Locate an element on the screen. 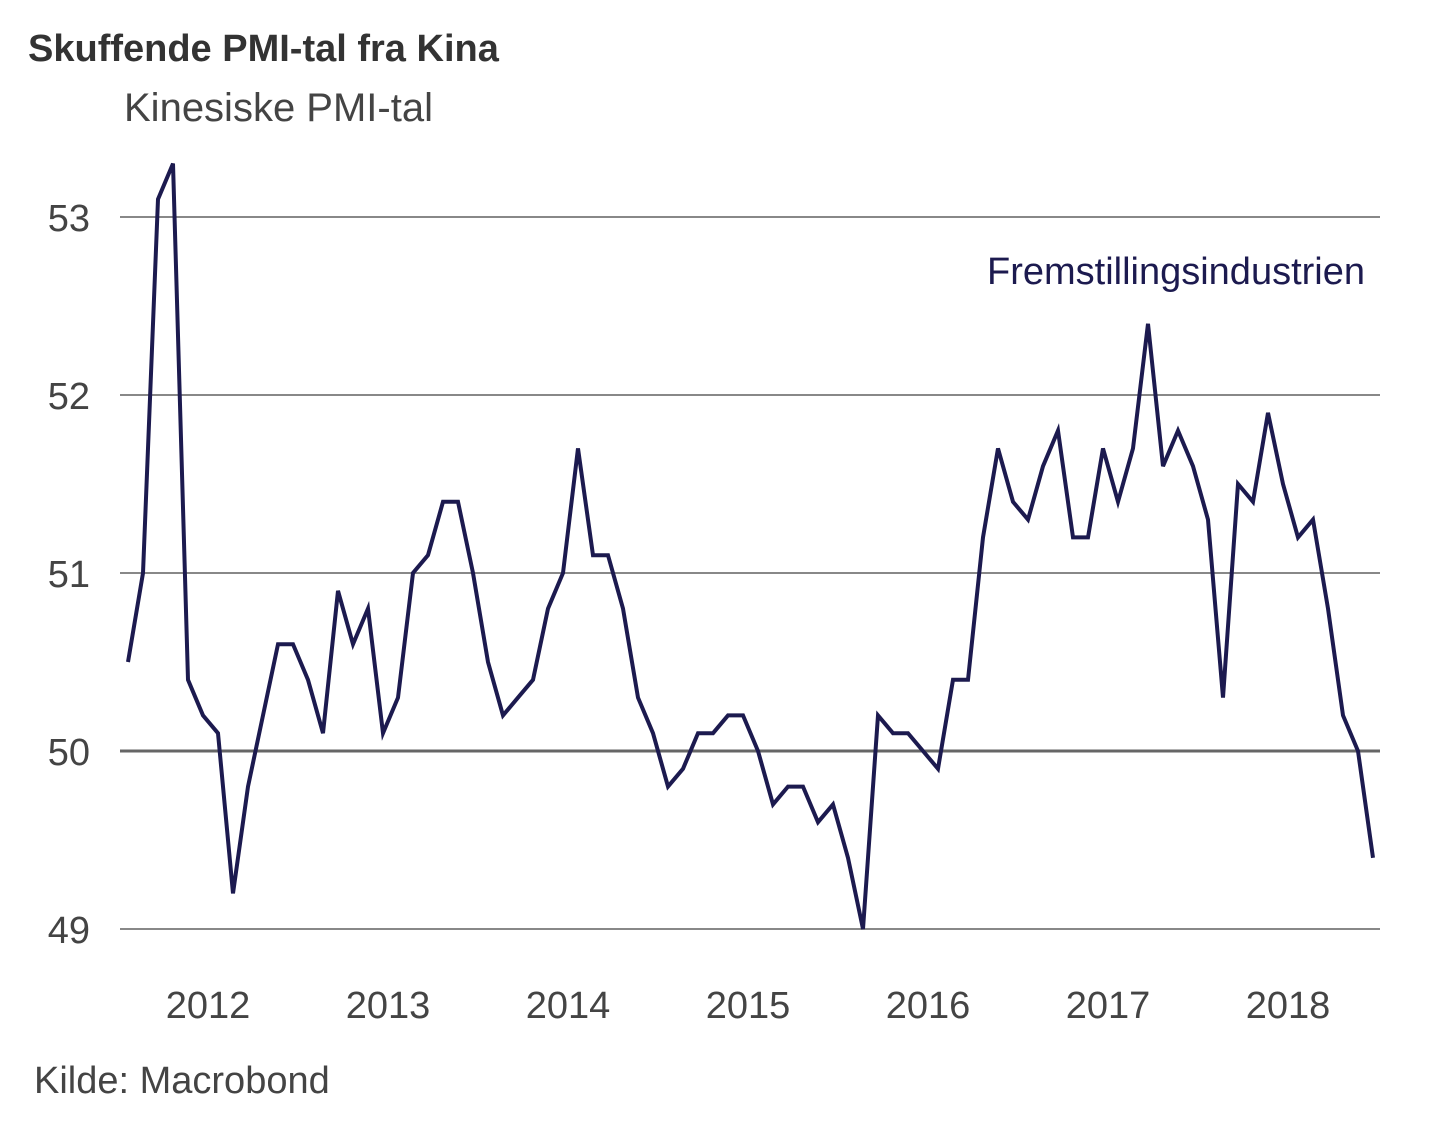 The height and width of the screenshot is (1140, 1440). y-tick-label: 51 is located at coordinates (69, 575).